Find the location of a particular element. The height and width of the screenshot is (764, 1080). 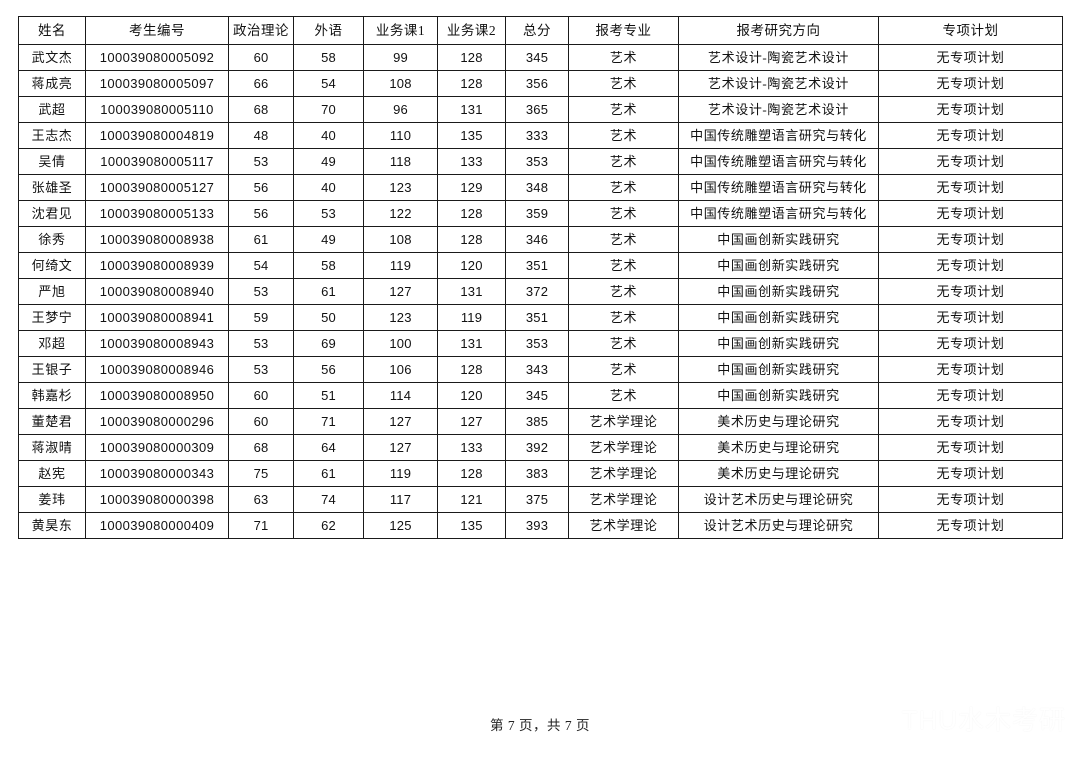

cell-total: 346 is located at coordinates (537, 239).